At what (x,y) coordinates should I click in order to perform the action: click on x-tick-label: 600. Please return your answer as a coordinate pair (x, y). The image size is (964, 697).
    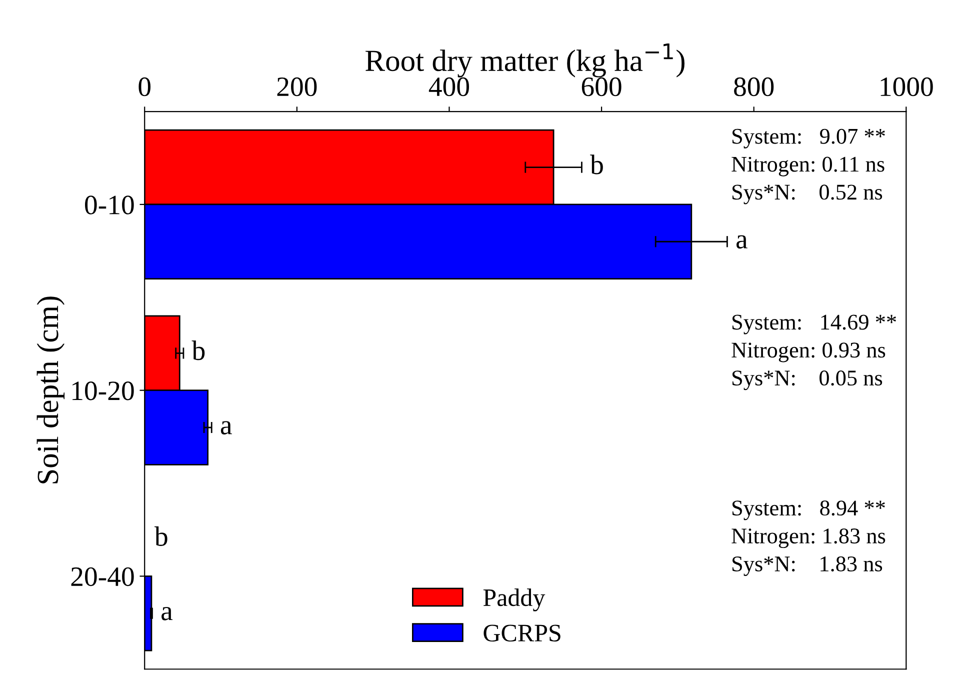
    Looking at the image, I should click on (602, 86).